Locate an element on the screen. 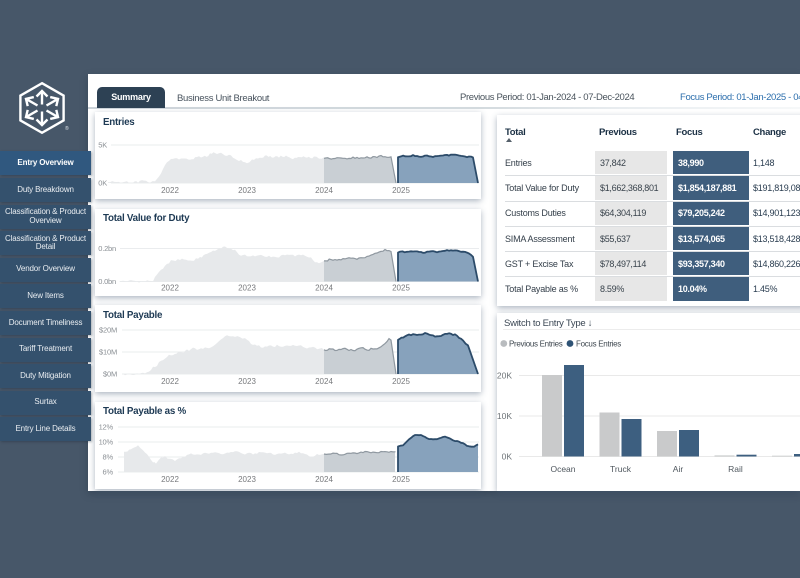  svg-text: 0.2bn is located at coordinates (107, 248).